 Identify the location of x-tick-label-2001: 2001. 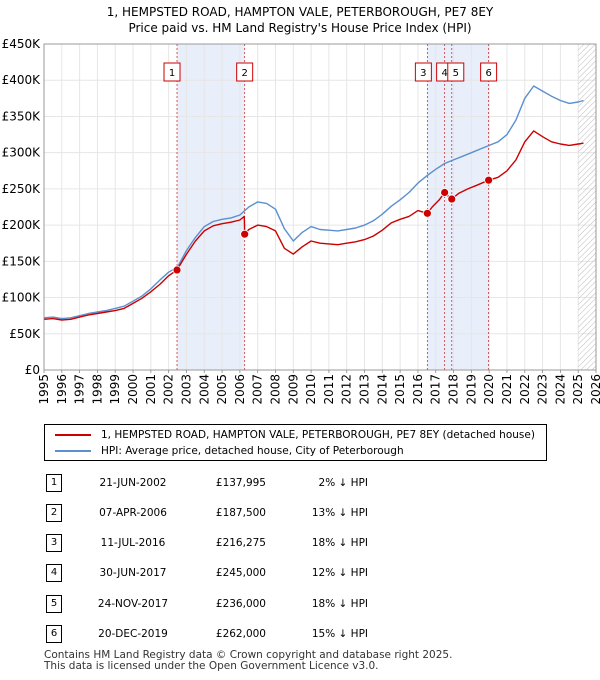
(151, 389).